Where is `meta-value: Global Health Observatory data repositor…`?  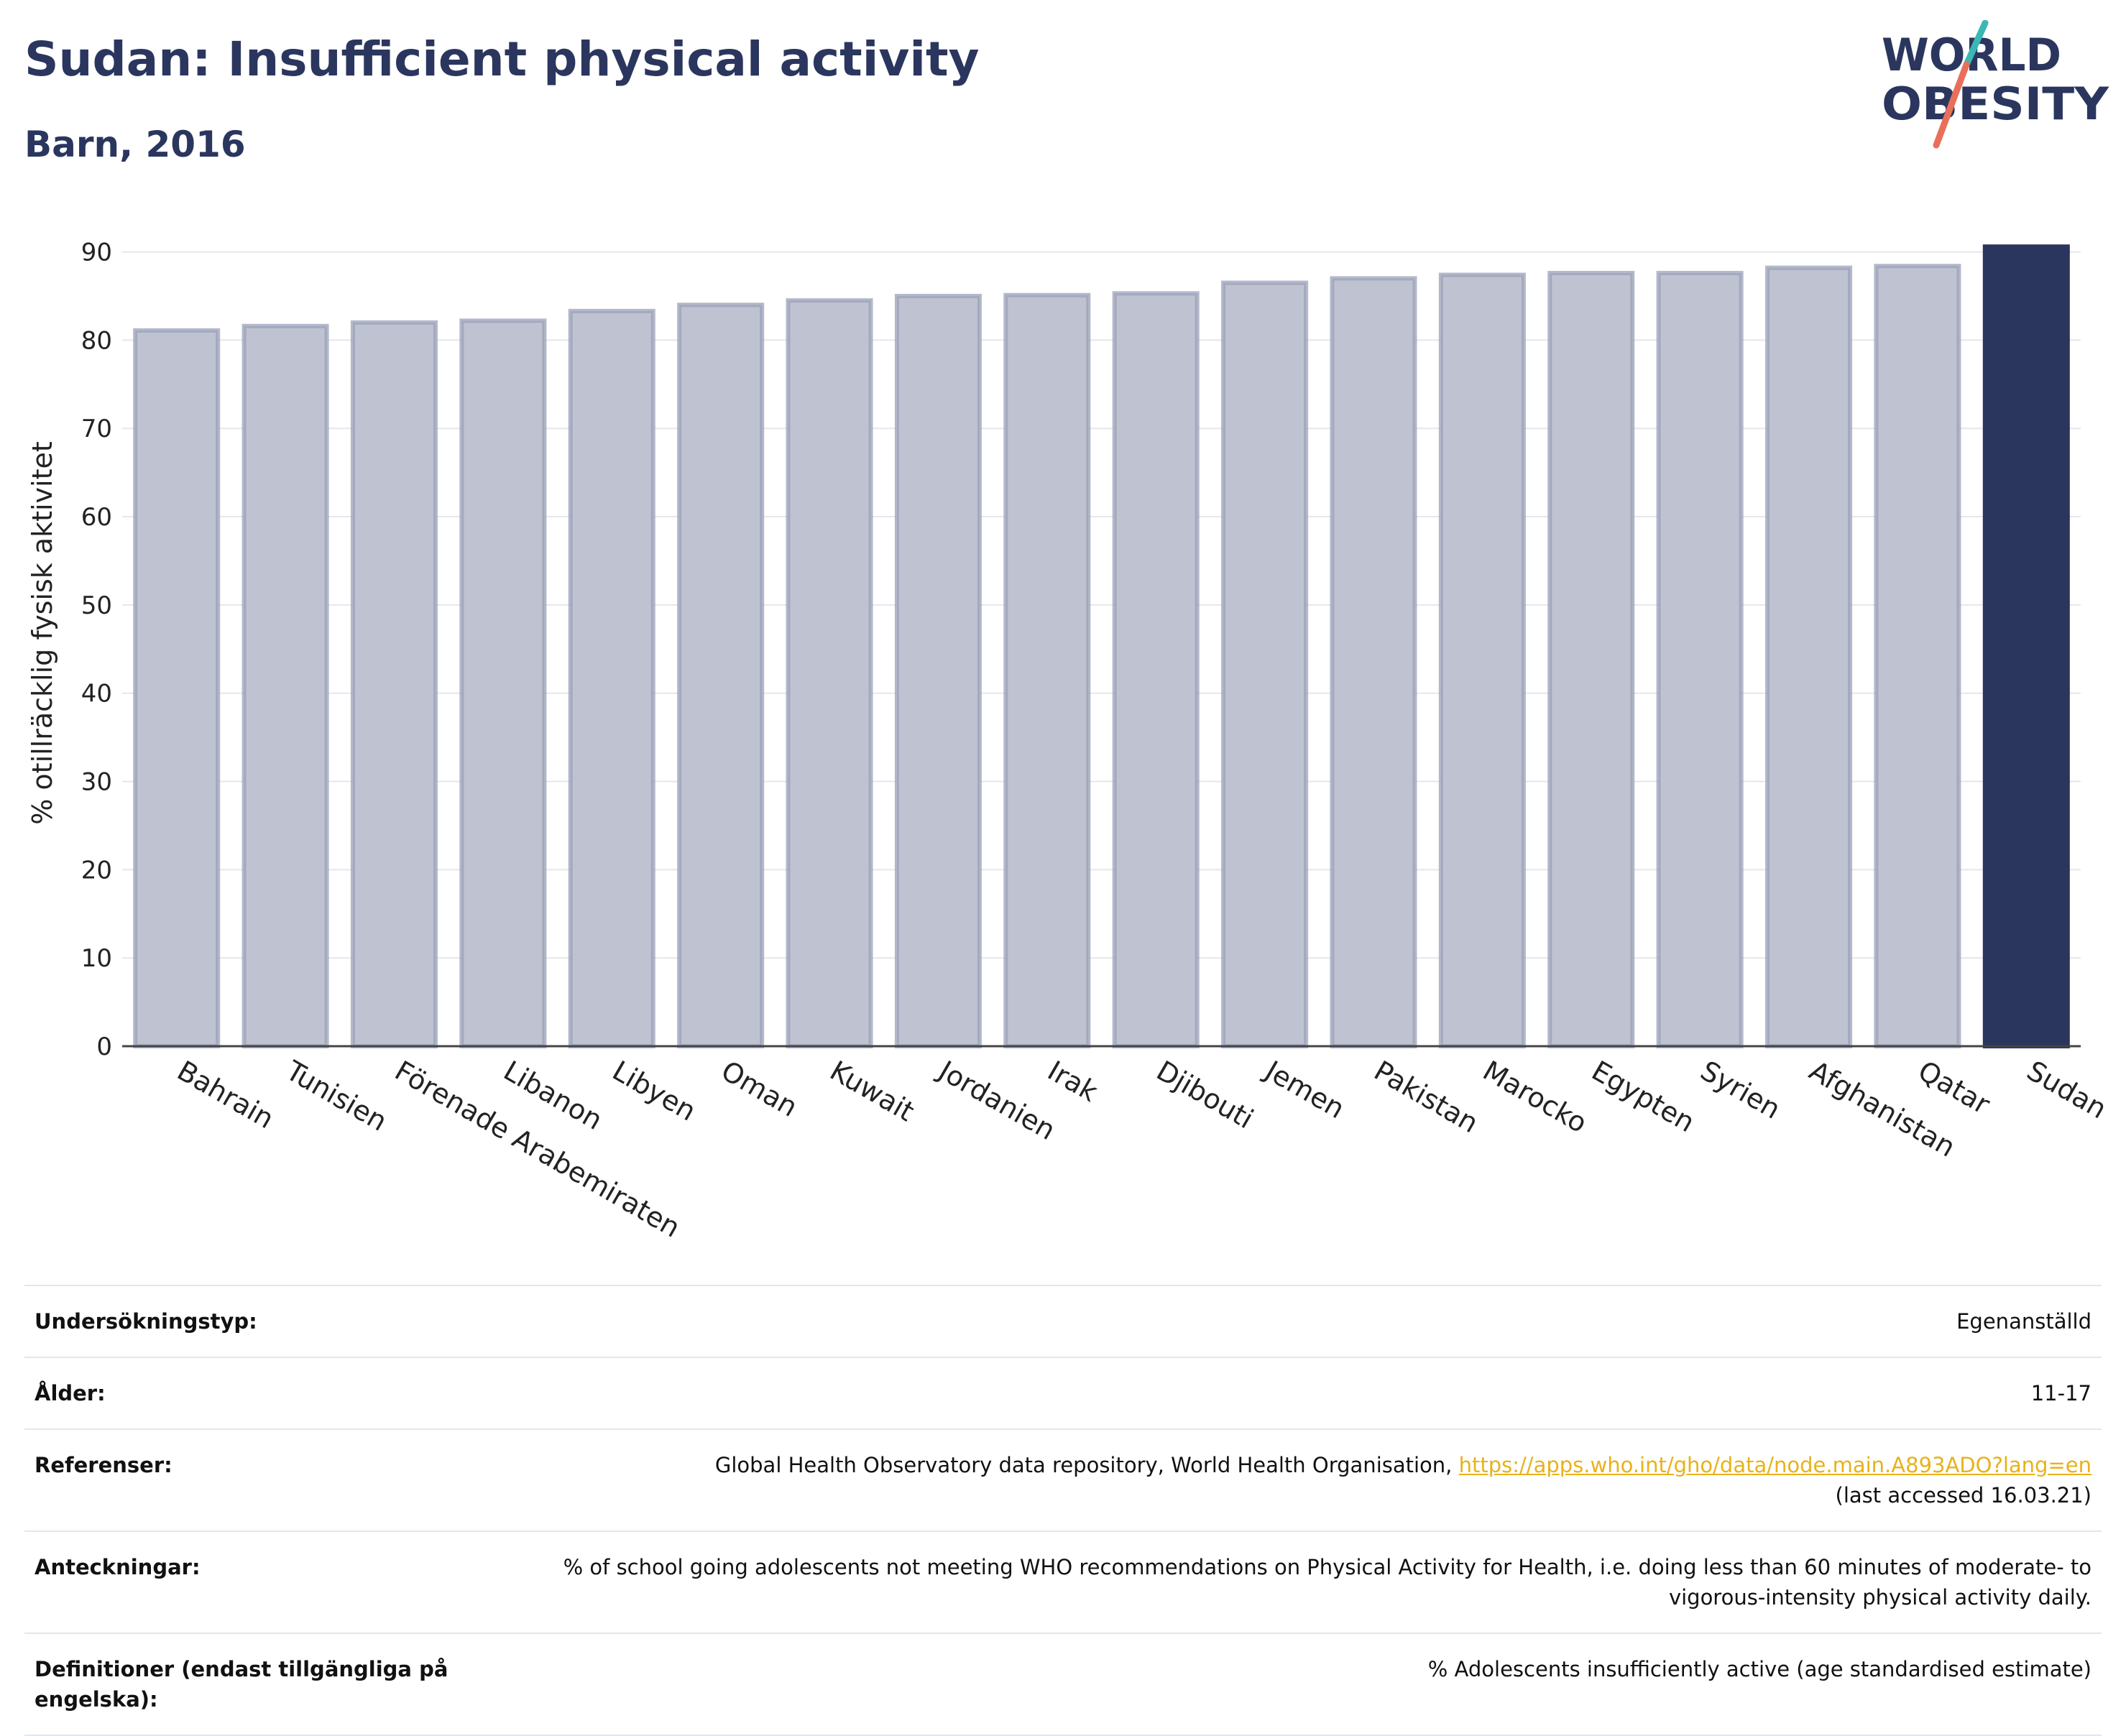
meta-value: Global Health Observatory data repositor… is located at coordinates (1302, 1480).